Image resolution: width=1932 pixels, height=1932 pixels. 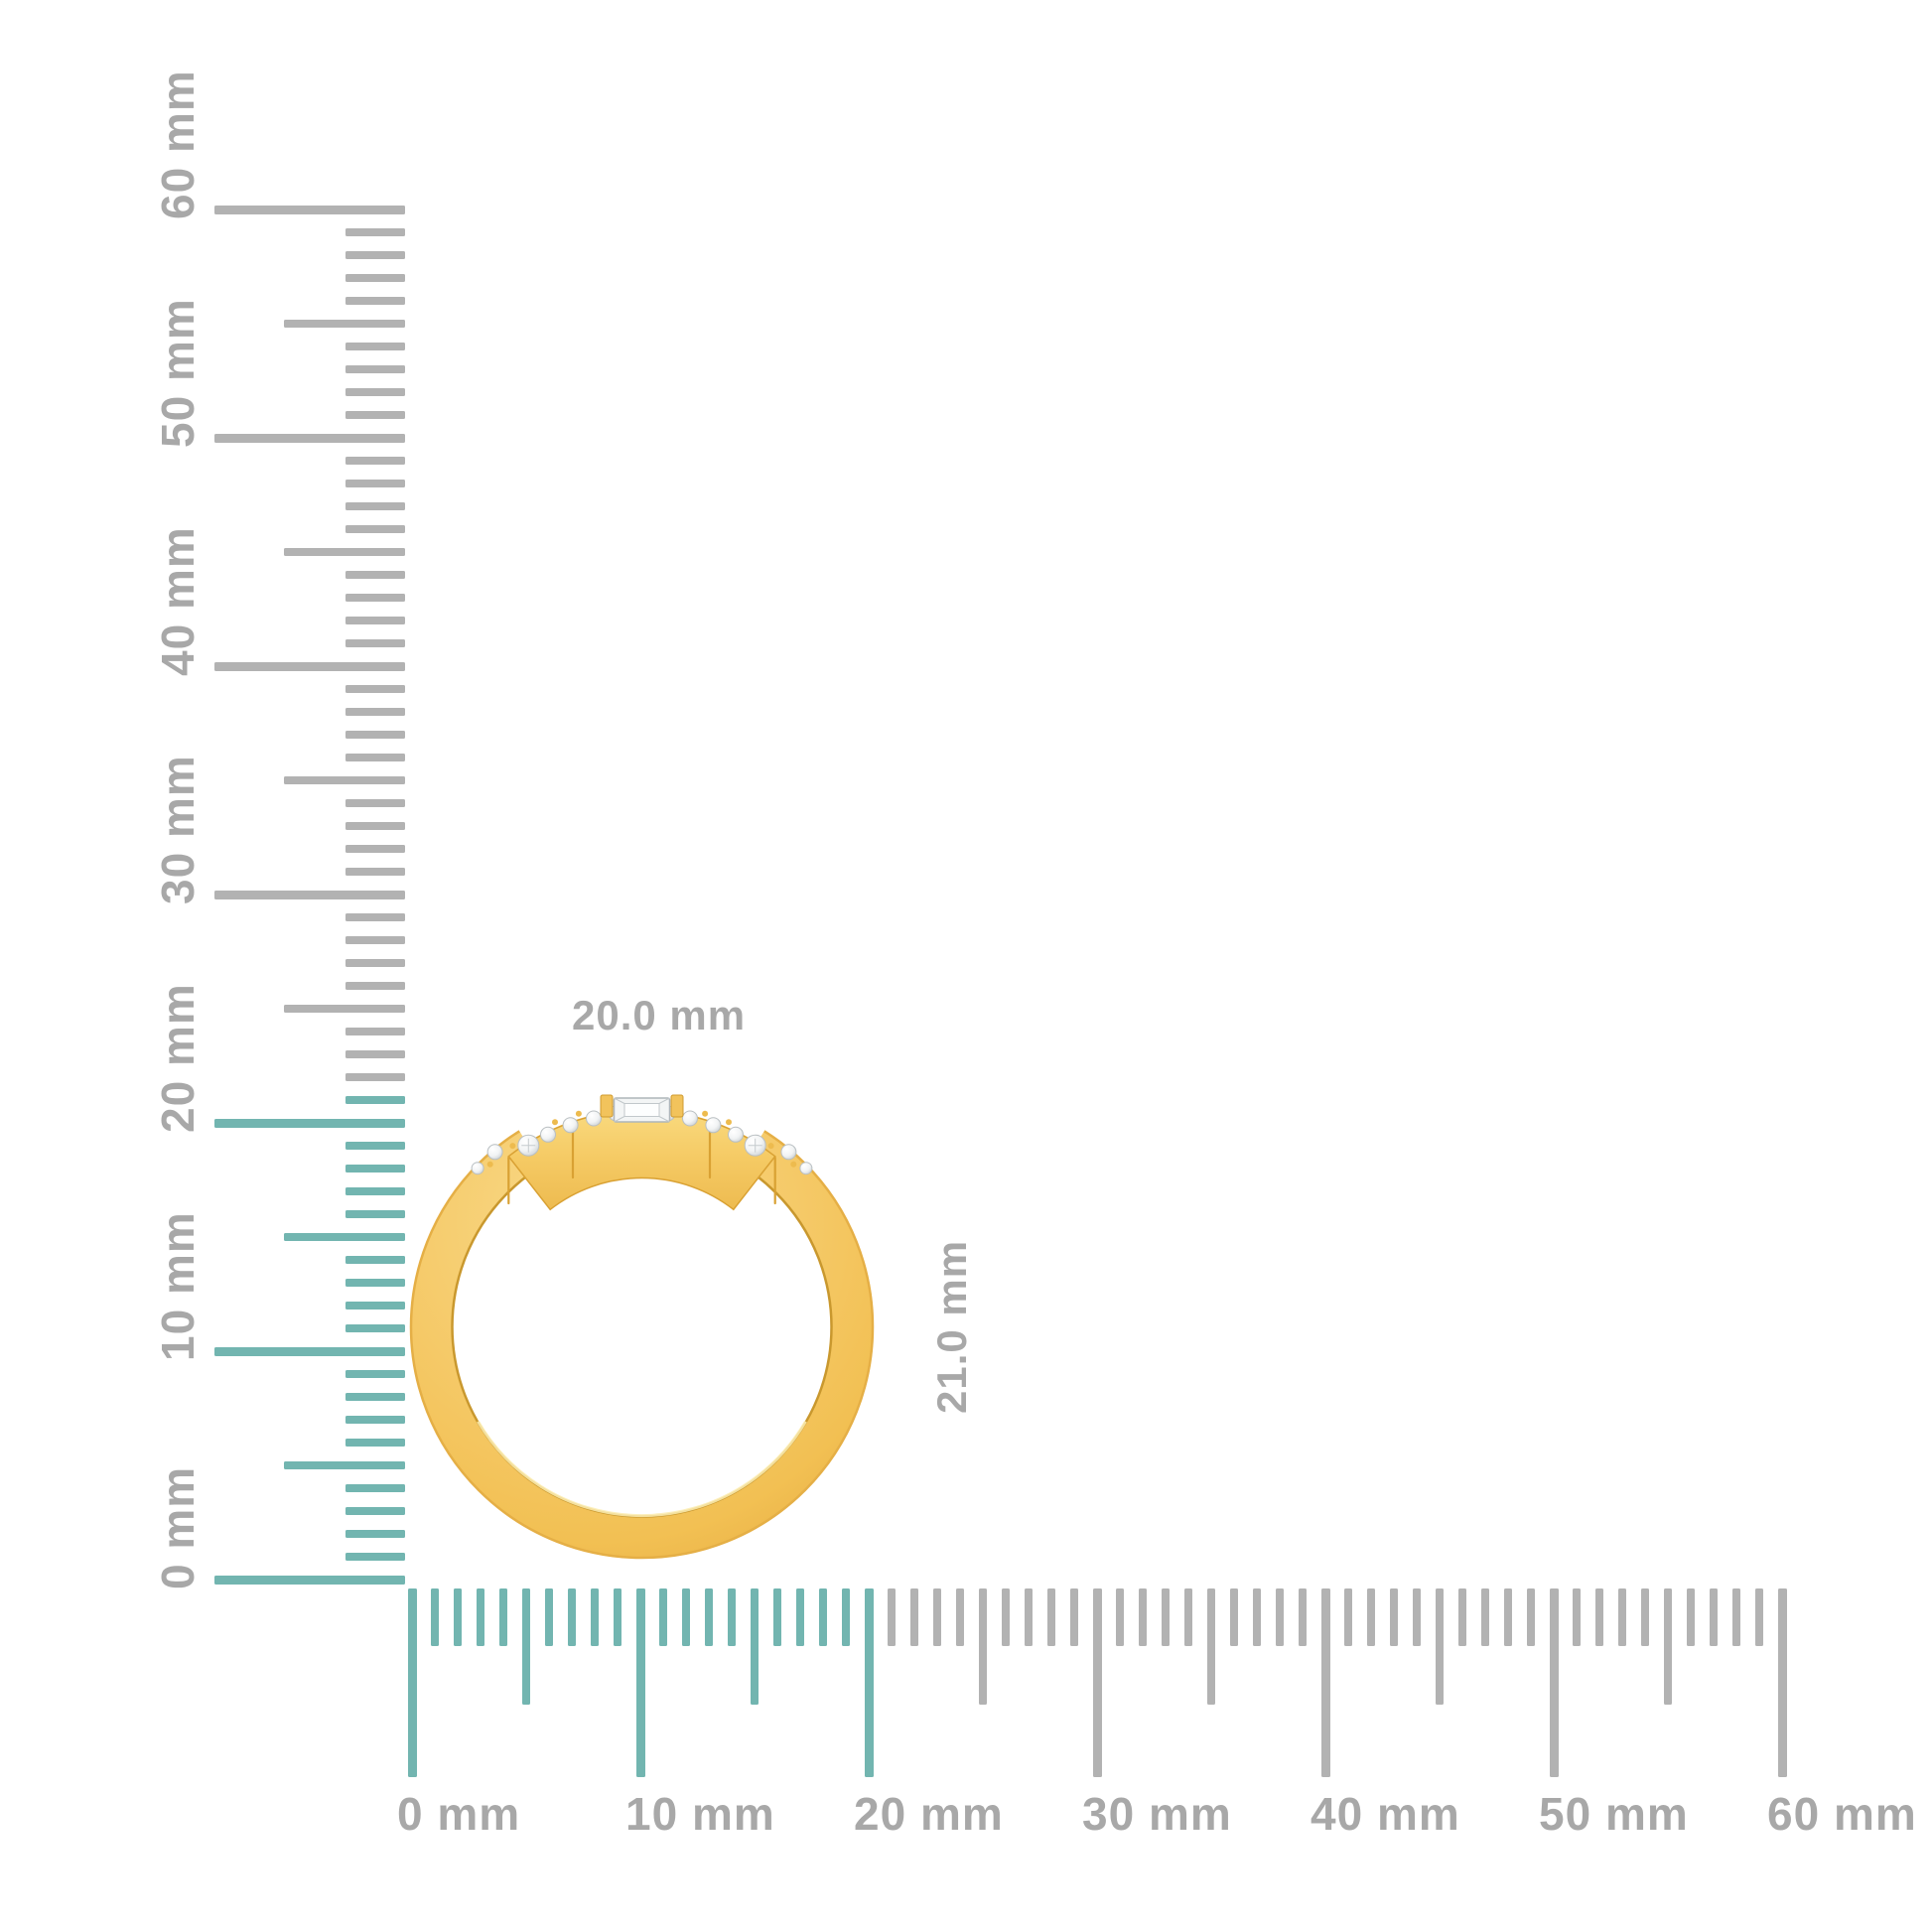 What do you see at coordinates (375, 1443) in the screenshot?
I see `v-ruler-tick-6mm` at bounding box center [375, 1443].